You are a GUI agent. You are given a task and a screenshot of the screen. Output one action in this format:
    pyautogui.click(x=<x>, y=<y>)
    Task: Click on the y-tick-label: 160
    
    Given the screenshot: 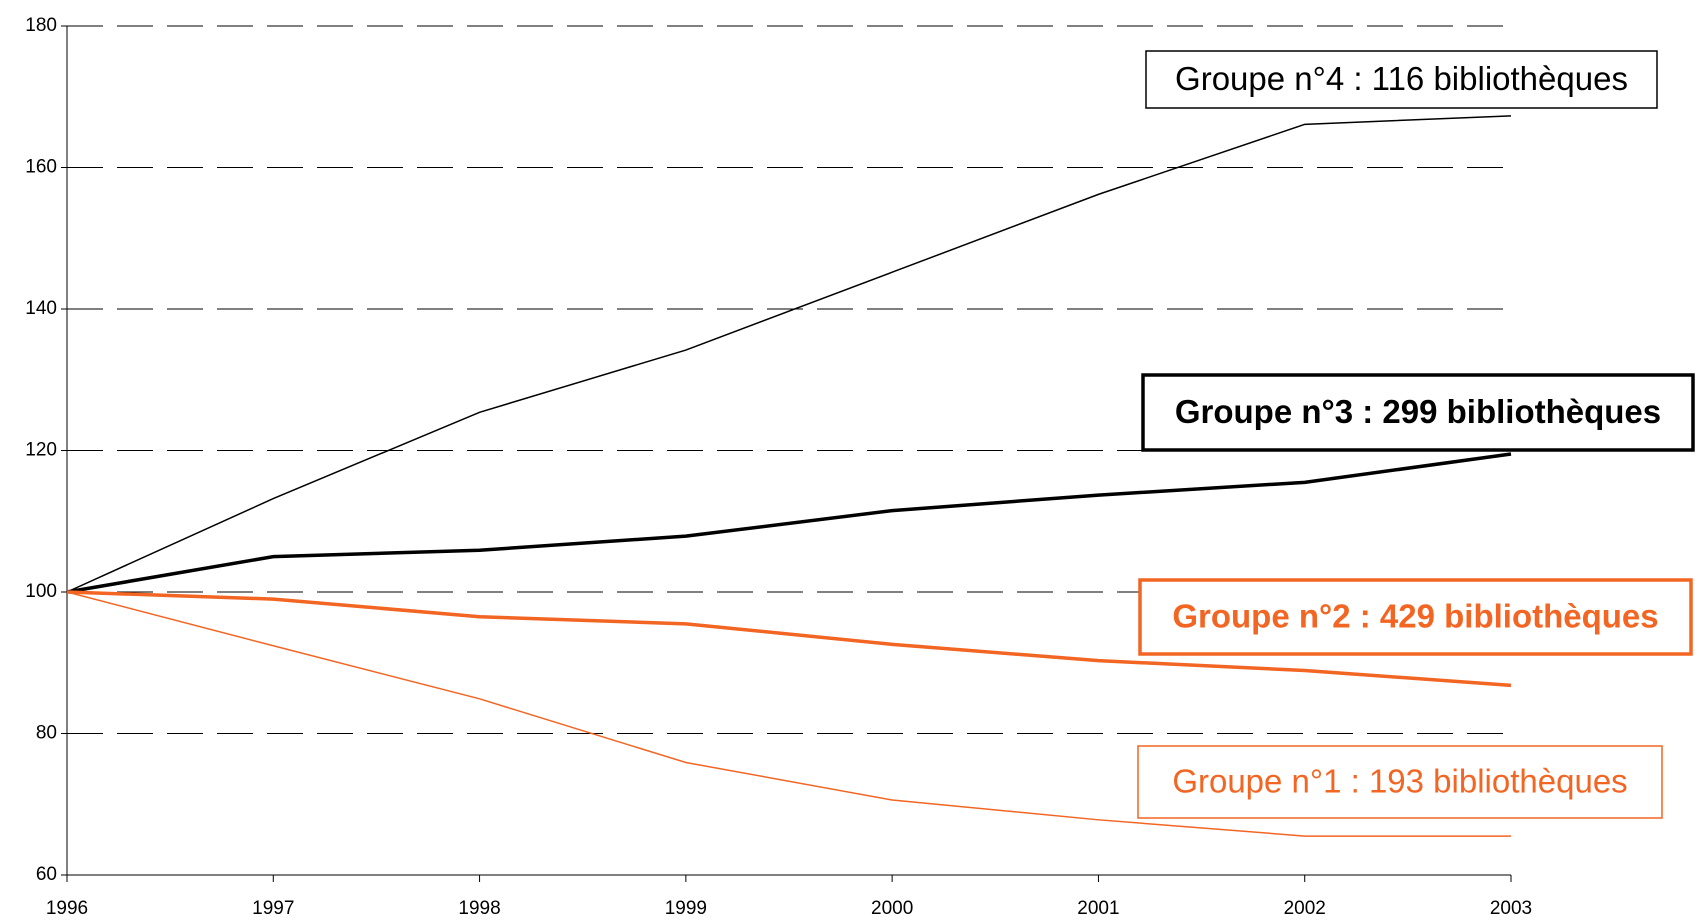 What is the action you would take?
    pyautogui.click(x=41, y=167)
    